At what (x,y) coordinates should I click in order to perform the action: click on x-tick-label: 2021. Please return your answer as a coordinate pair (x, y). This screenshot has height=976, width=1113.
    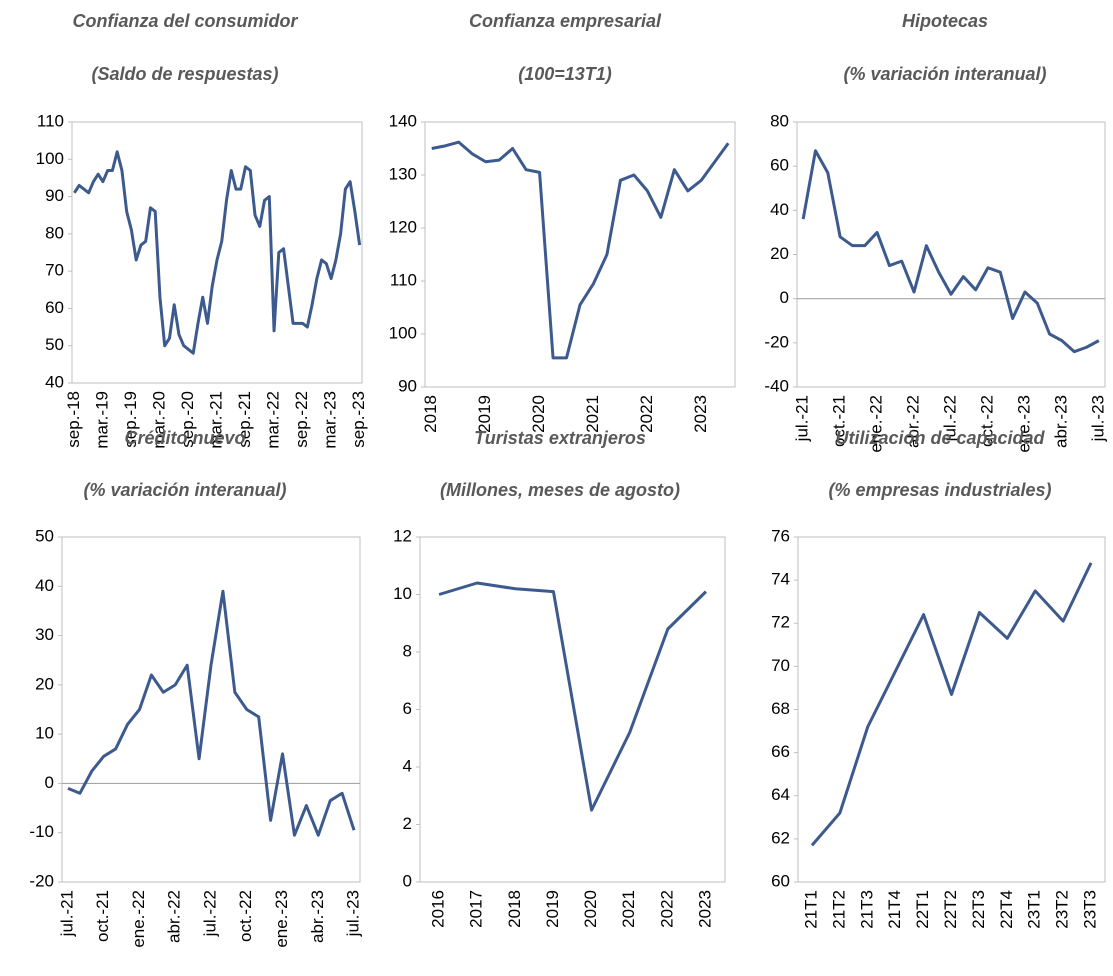
    Looking at the image, I should click on (592, 414).